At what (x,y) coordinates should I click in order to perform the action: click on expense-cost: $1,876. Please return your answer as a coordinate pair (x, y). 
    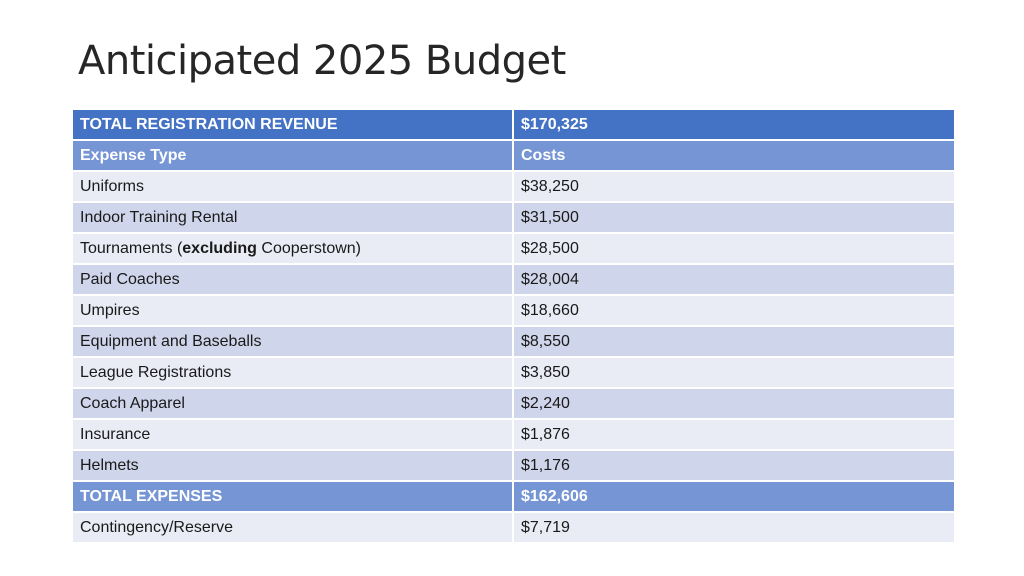
    Looking at the image, I should click on (734, 434).